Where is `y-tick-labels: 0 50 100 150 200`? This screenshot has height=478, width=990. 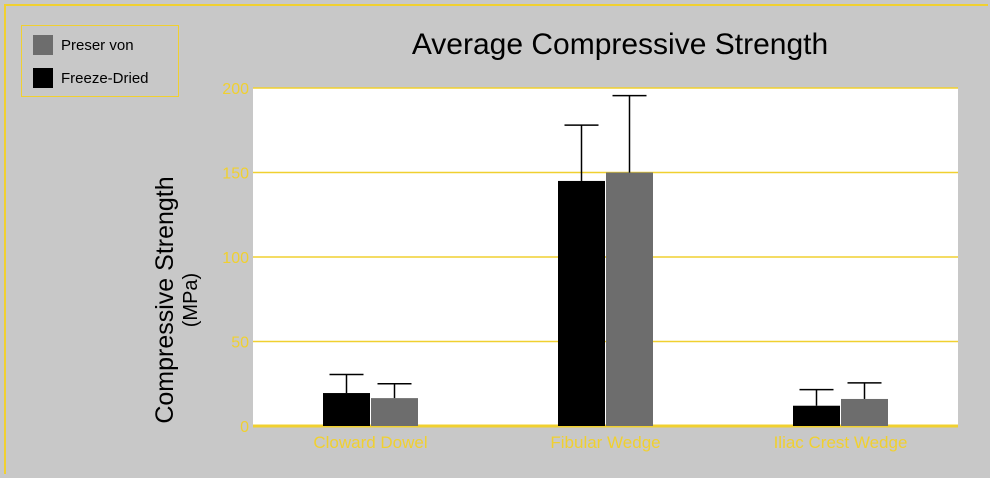
y-tick-labels: 0 50 100 150 200 is located at coordinates (235, 258).